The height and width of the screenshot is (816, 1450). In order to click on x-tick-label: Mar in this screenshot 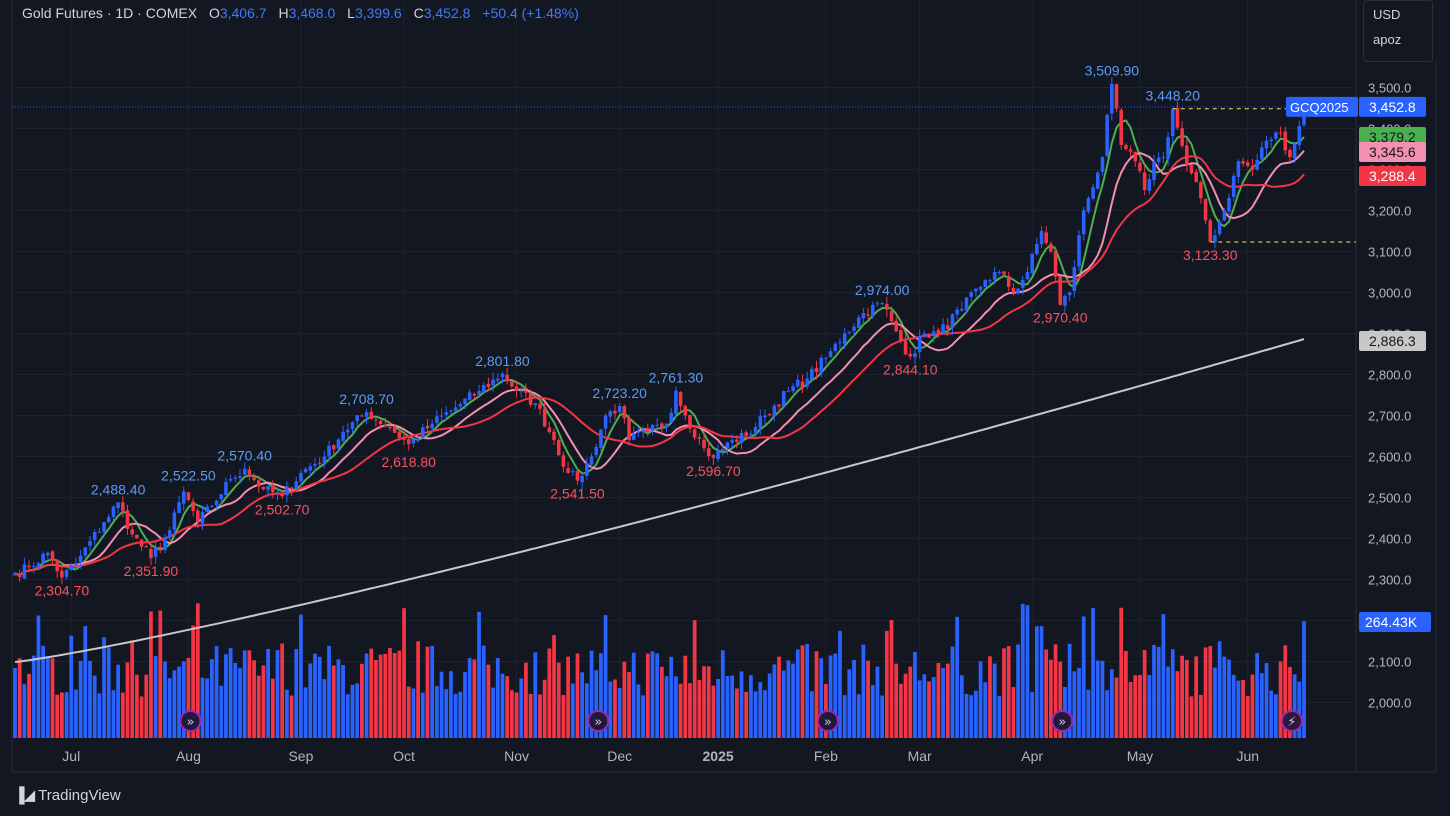, I will do `click(920, 756)`.